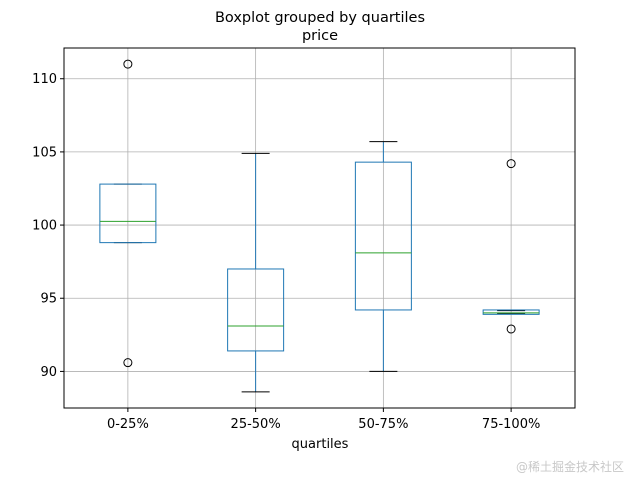 The width and height of the screenshot is (640, 484). I want to click on x-tick-label: 0-25%, so click(128, 424).